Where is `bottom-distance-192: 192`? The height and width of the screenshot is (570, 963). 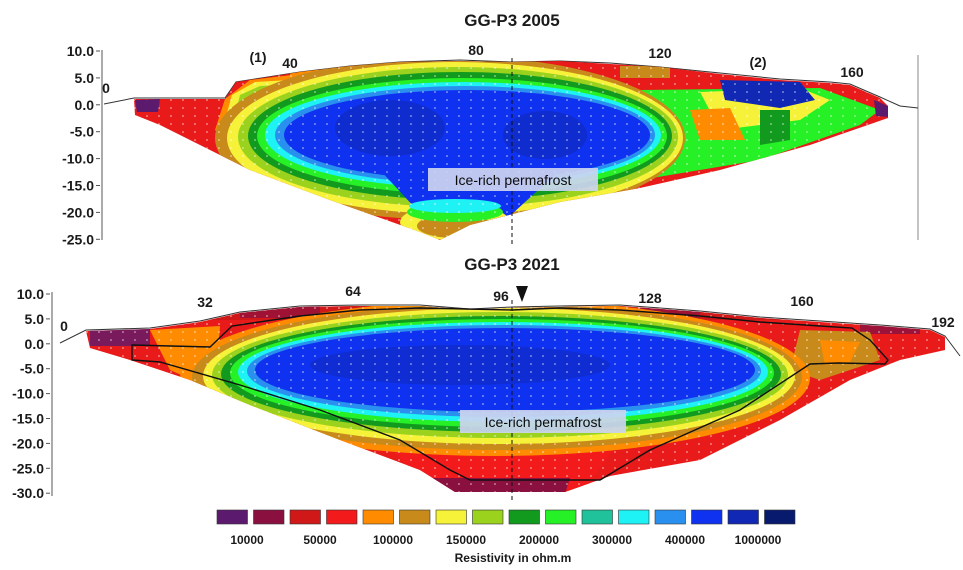
bottom-distance-192: 192 is located at coordinates (943, 322).